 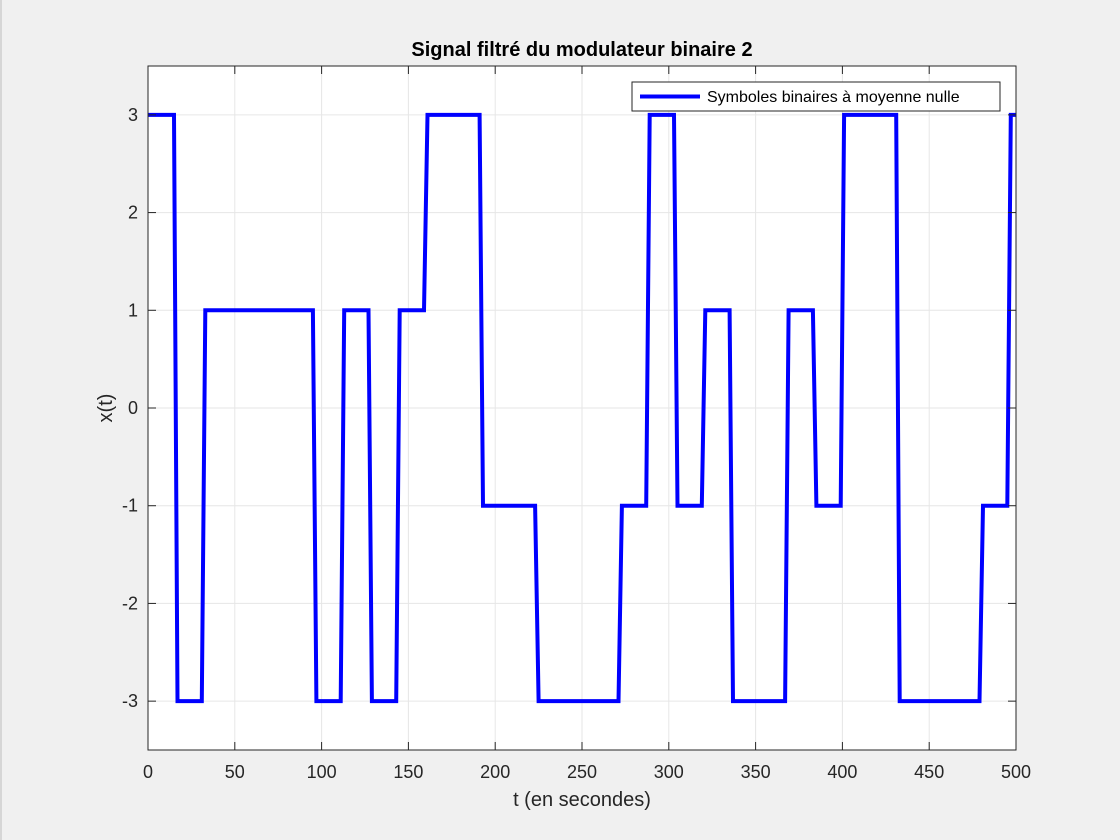 What do you see at coordinates (148, 772) in the screenshot?
I see `x-tick-label: 0` at bounding box center [148, 772].